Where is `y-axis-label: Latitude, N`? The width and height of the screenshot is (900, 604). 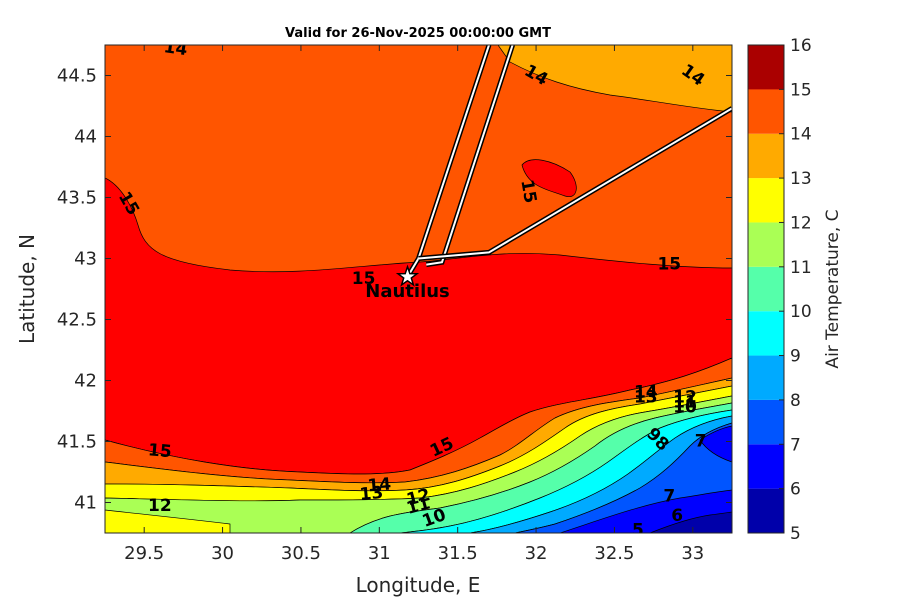 y-axis-label: Latitude, N is located at coordinates (27, 289).